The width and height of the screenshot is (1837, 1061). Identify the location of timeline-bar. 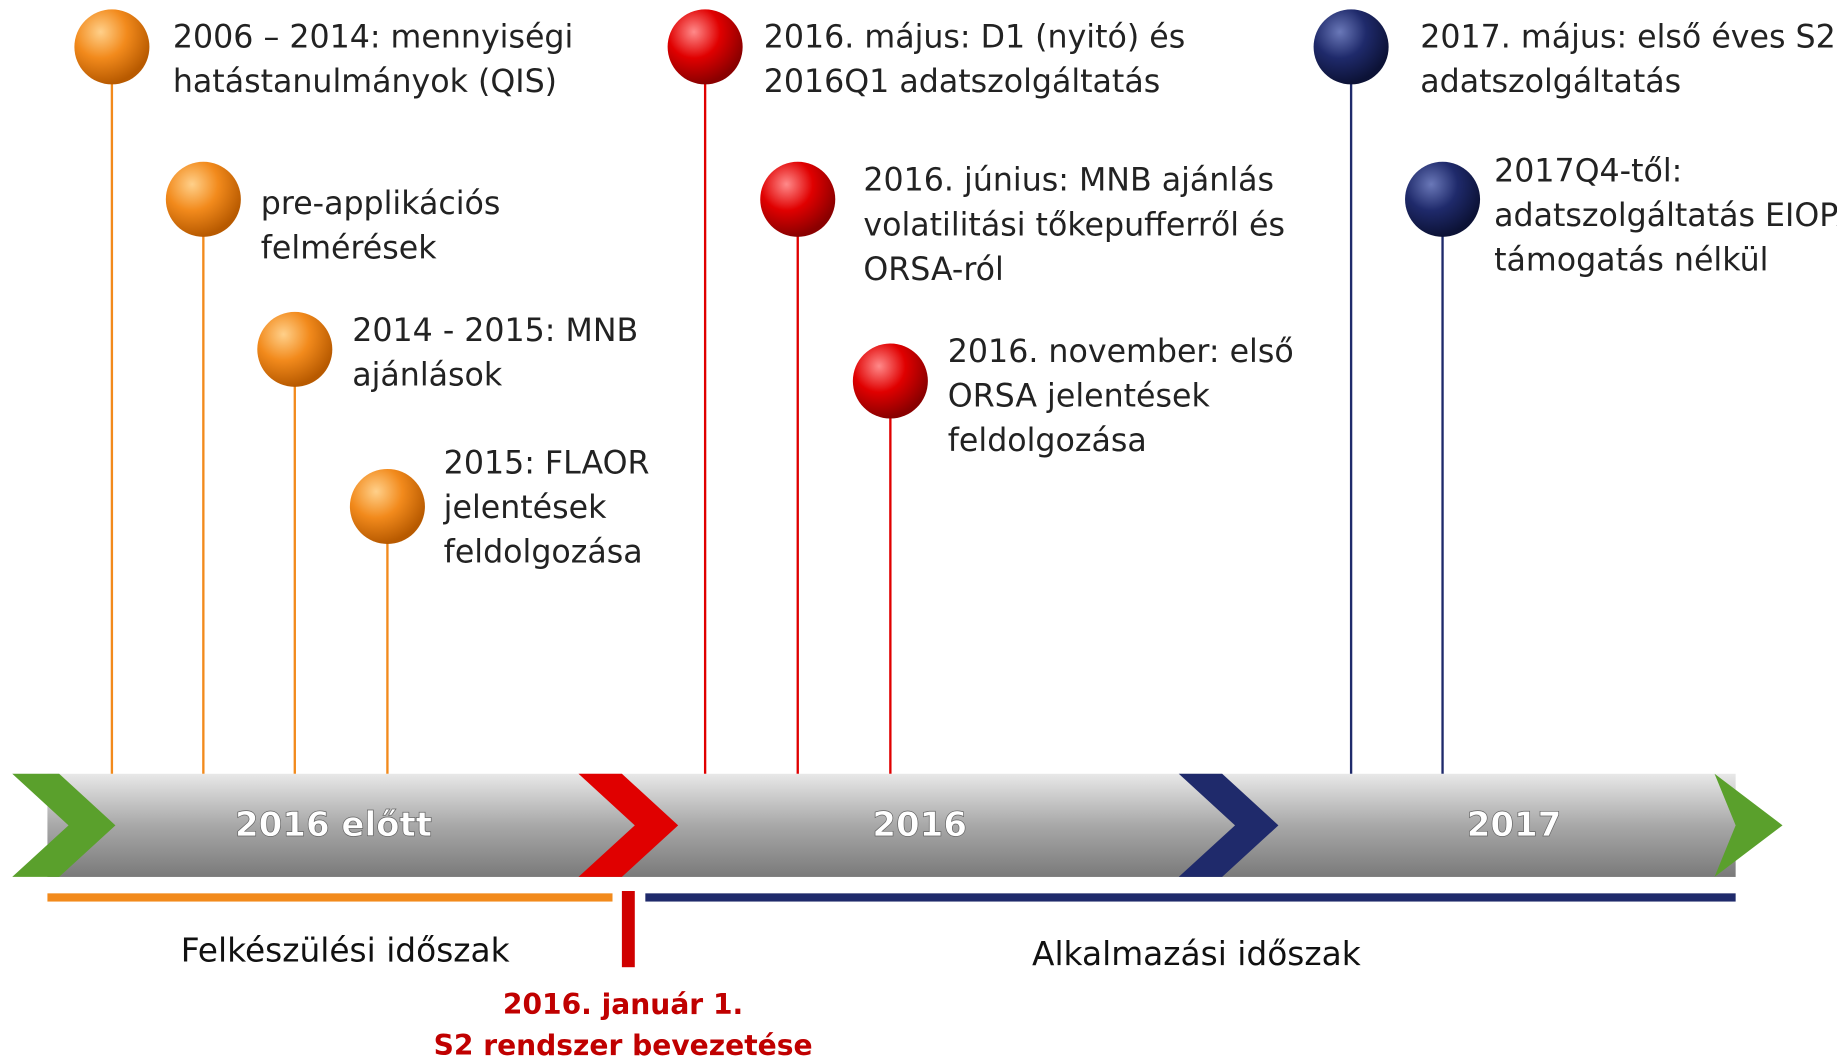
(897, 825).